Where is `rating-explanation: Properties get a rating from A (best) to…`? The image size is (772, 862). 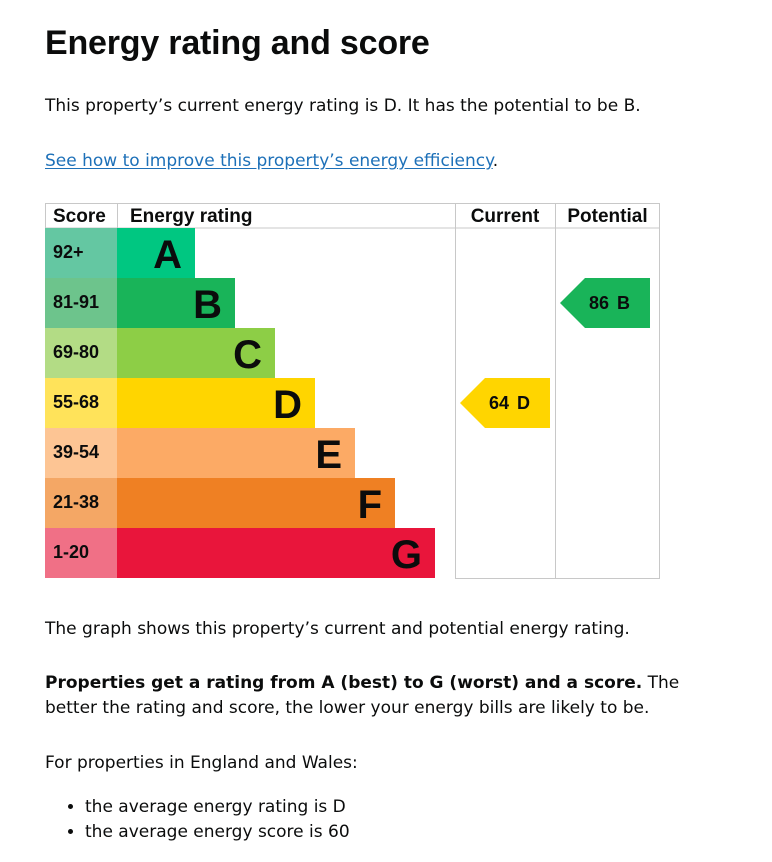
rating-explanation: Properties get a rating from A (best) to… is located at coordinates (365, 696).